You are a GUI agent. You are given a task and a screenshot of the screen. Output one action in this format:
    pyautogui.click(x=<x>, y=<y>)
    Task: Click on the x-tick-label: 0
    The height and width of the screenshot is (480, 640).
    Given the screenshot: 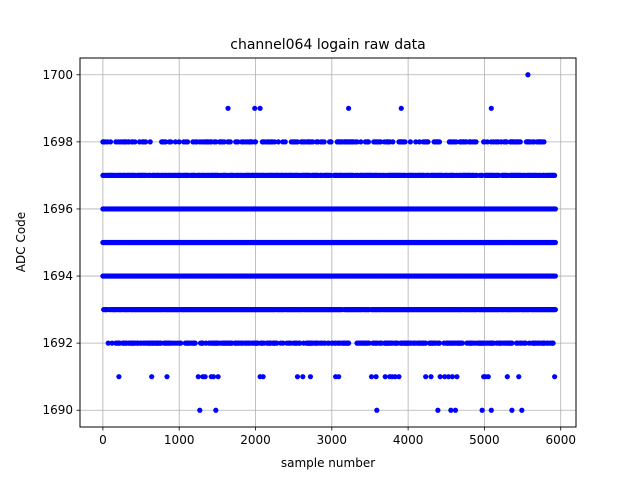 What is the action you would take?
    pyautogui.click(x=103, y=440)
    